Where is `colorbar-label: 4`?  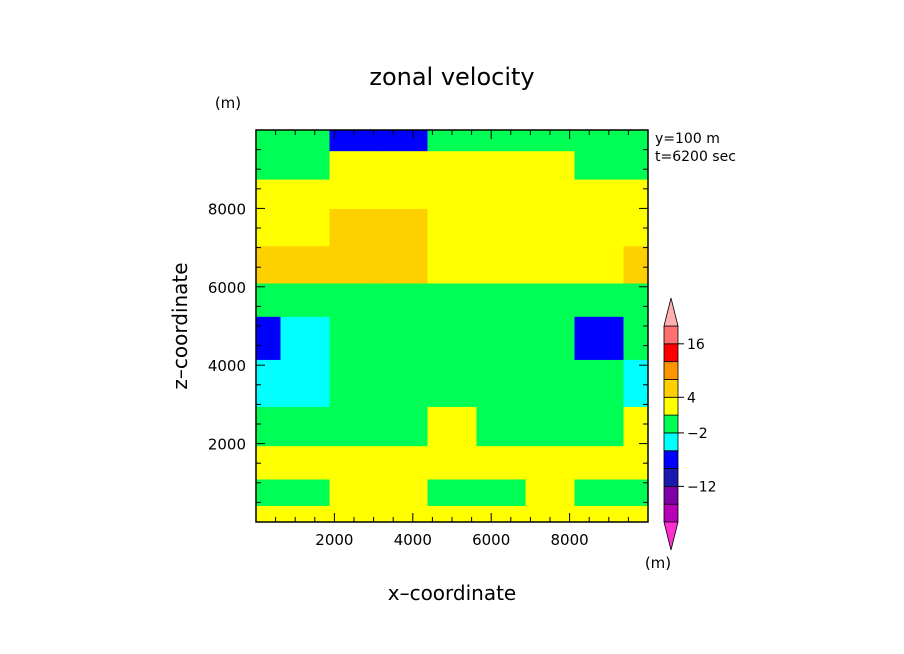
colorbar-label: 4 is located at coordinates (691, 398).